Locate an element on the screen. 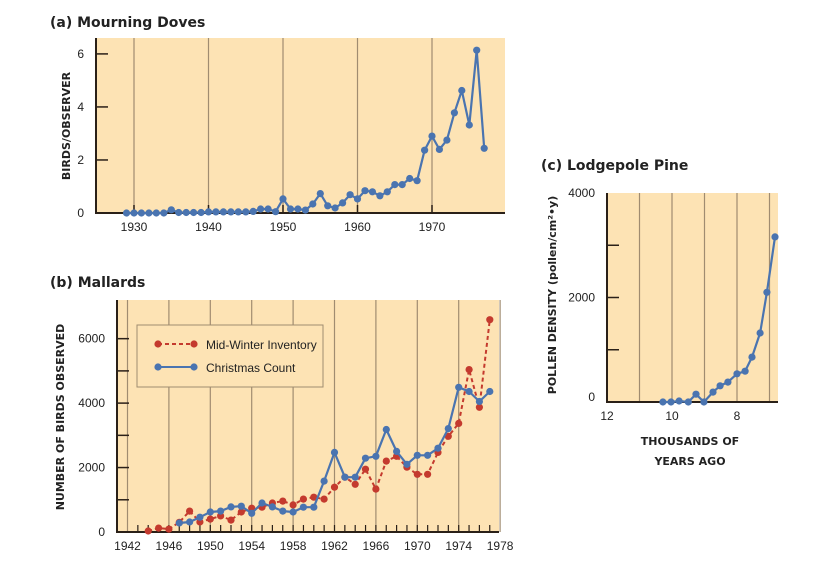 This screenshot has width=817, height=562. x-tick-label: 1950 is located at coordinates (210, 546).